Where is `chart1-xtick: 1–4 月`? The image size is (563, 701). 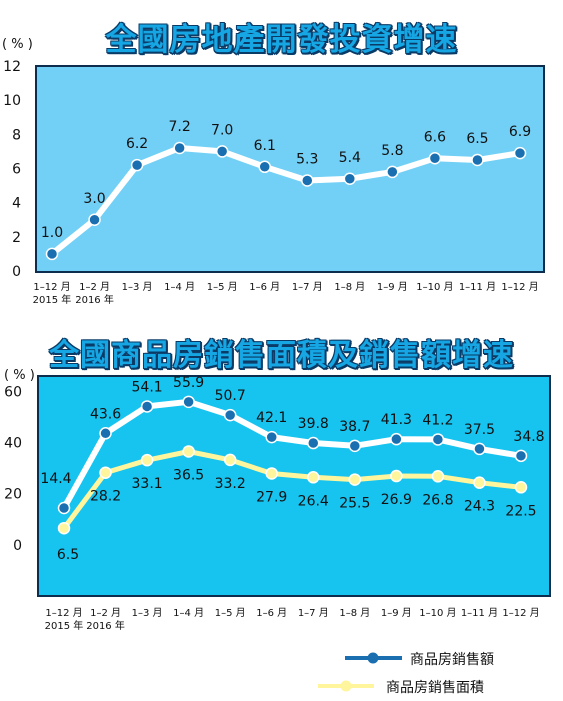 chart1-xtick: 1–4 月 is located at coordinates (179, 287).